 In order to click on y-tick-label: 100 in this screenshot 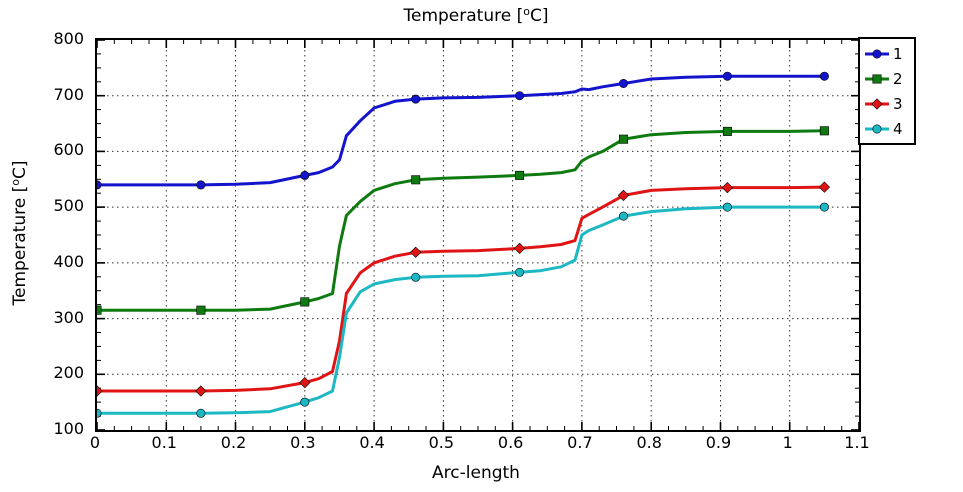, I will do `click(68, 428)`.